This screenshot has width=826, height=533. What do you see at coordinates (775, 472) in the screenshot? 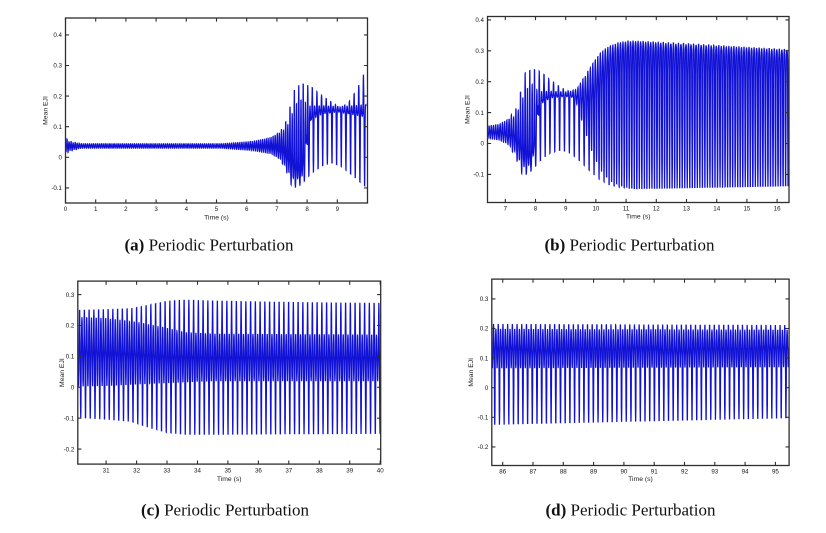
I see `svg-text: 95` at bounding box center [775, 472].